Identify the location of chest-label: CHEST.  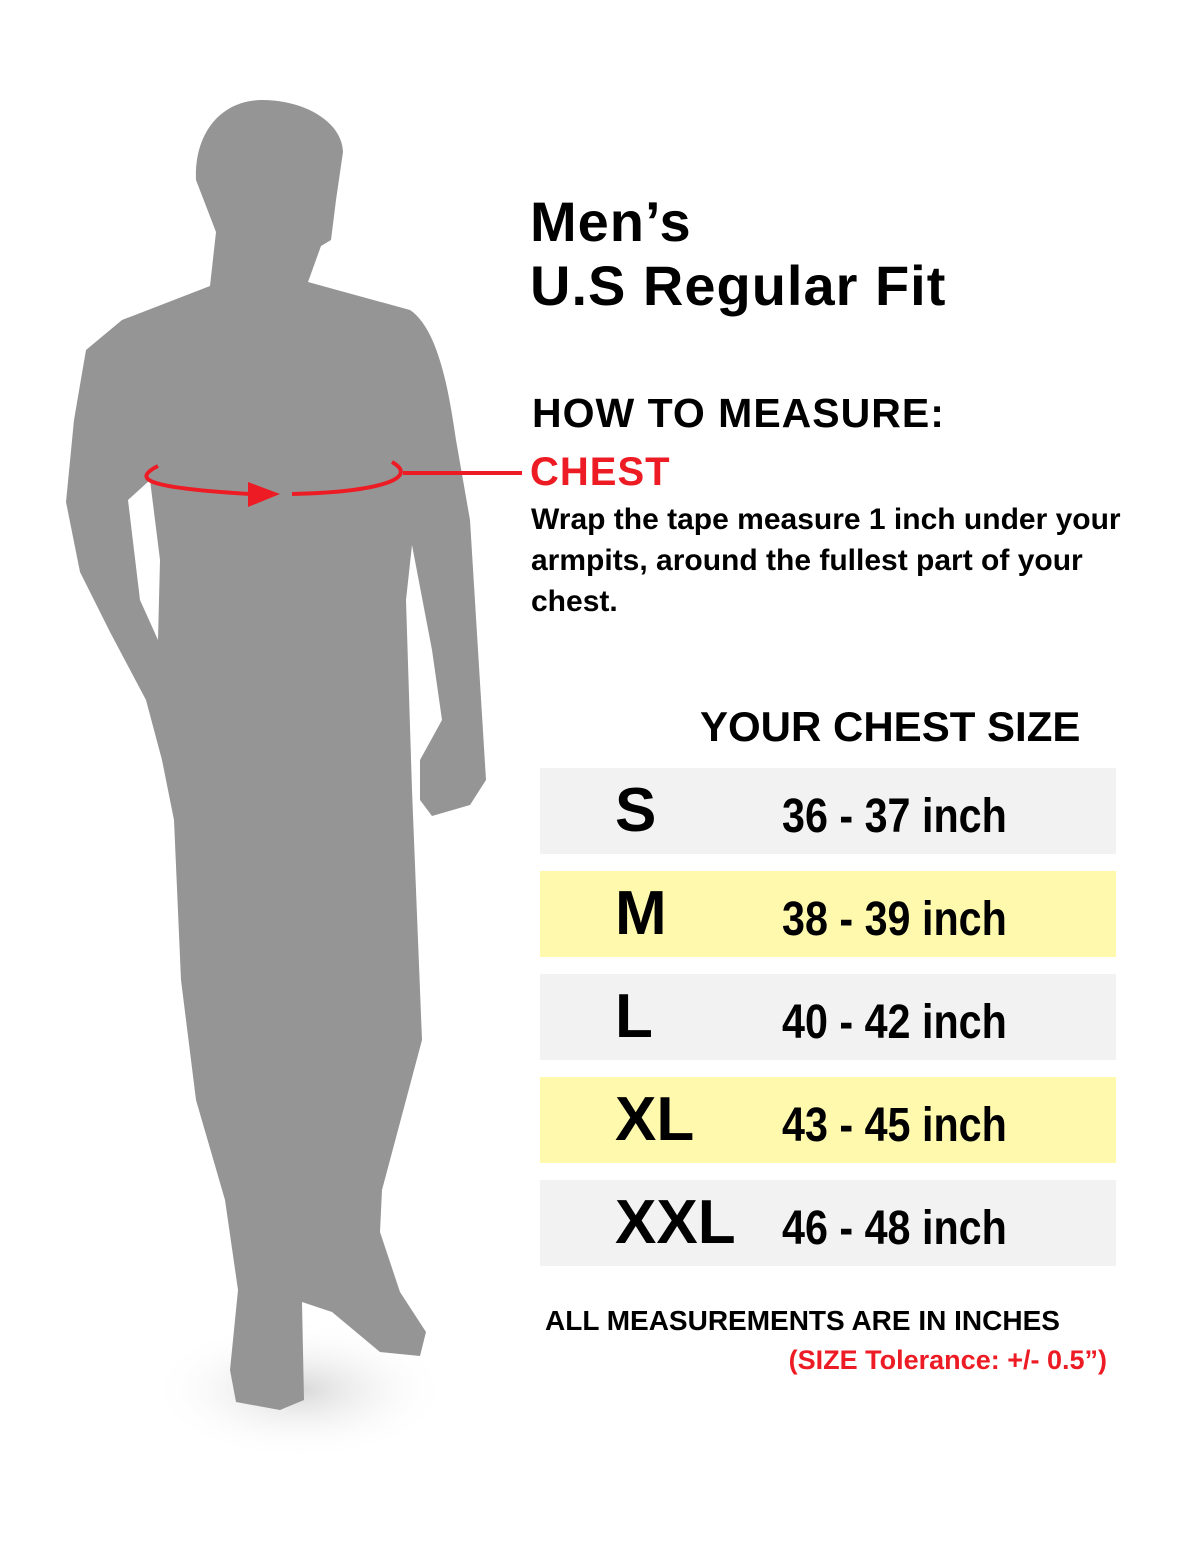
(600, 472).